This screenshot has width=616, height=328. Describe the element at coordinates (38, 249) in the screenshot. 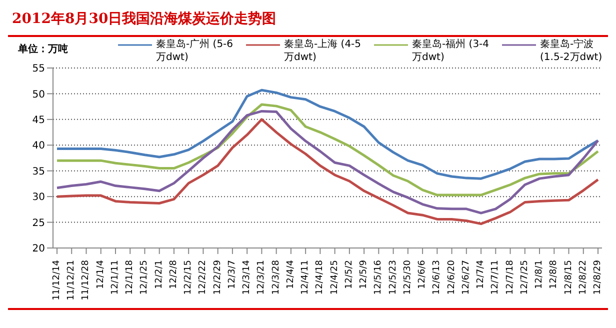

I see `y-tick-label: 20` at that location.